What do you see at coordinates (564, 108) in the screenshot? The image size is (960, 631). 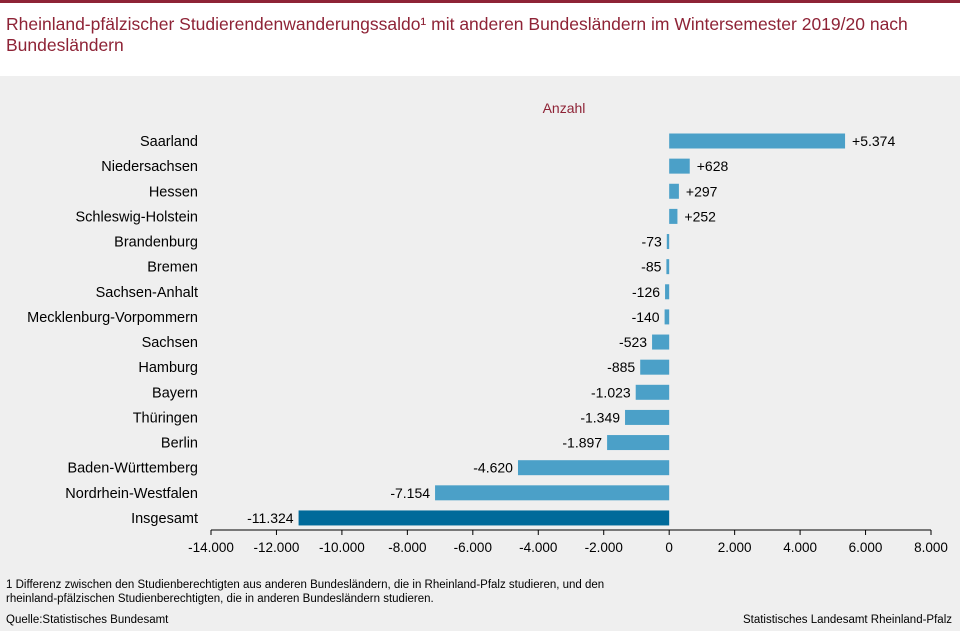 I see `unit-label: Anzahl` at bounding box center [564, 108].